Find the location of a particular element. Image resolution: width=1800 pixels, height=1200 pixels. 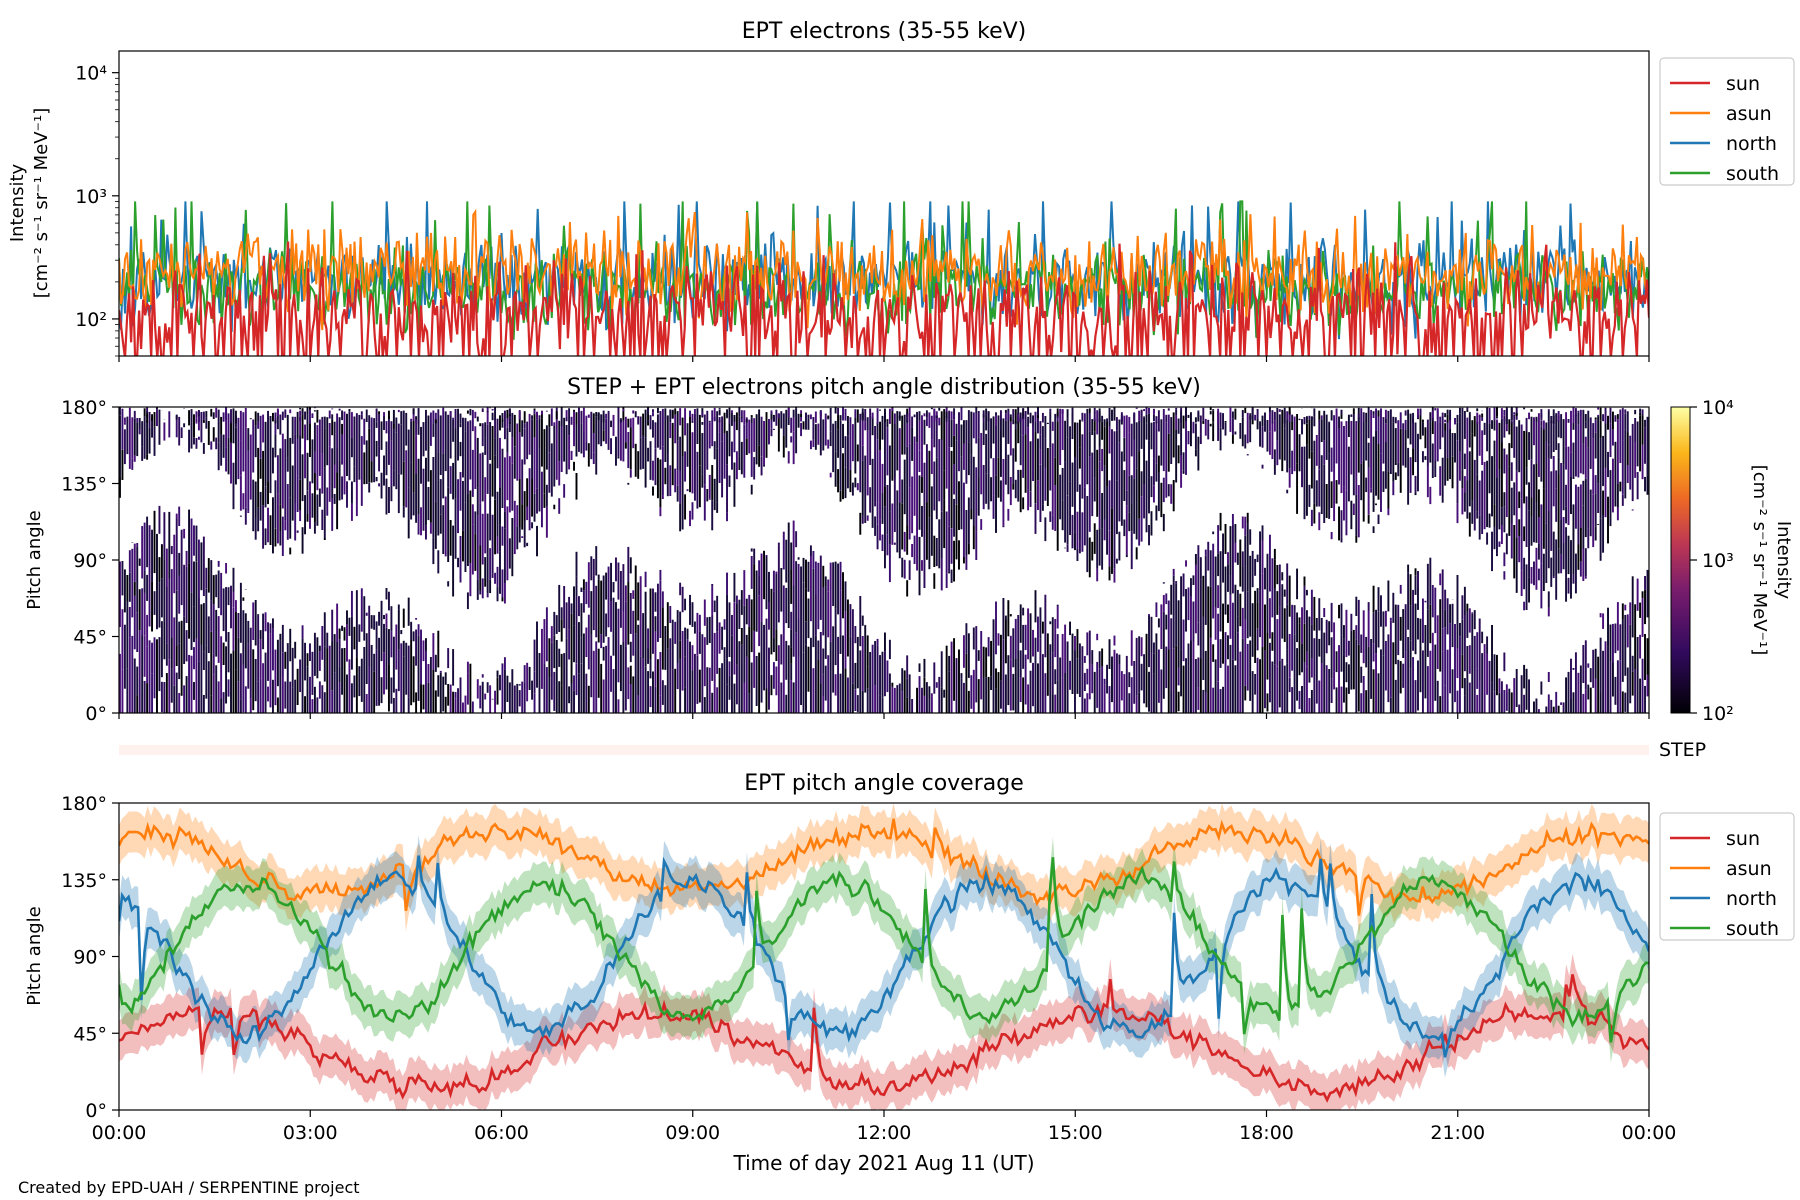

step-strip-label: STEP is located at coordinates (1682, 750).